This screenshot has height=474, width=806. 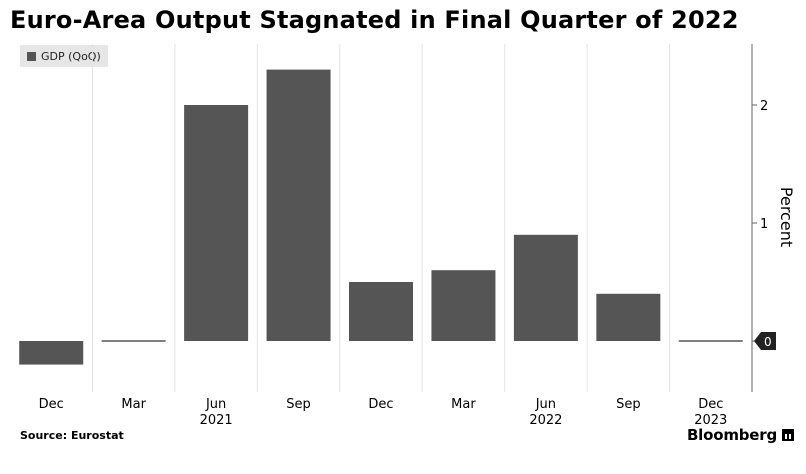 I want to click on y-axis-label: Percent, so click(x=786, y=217).